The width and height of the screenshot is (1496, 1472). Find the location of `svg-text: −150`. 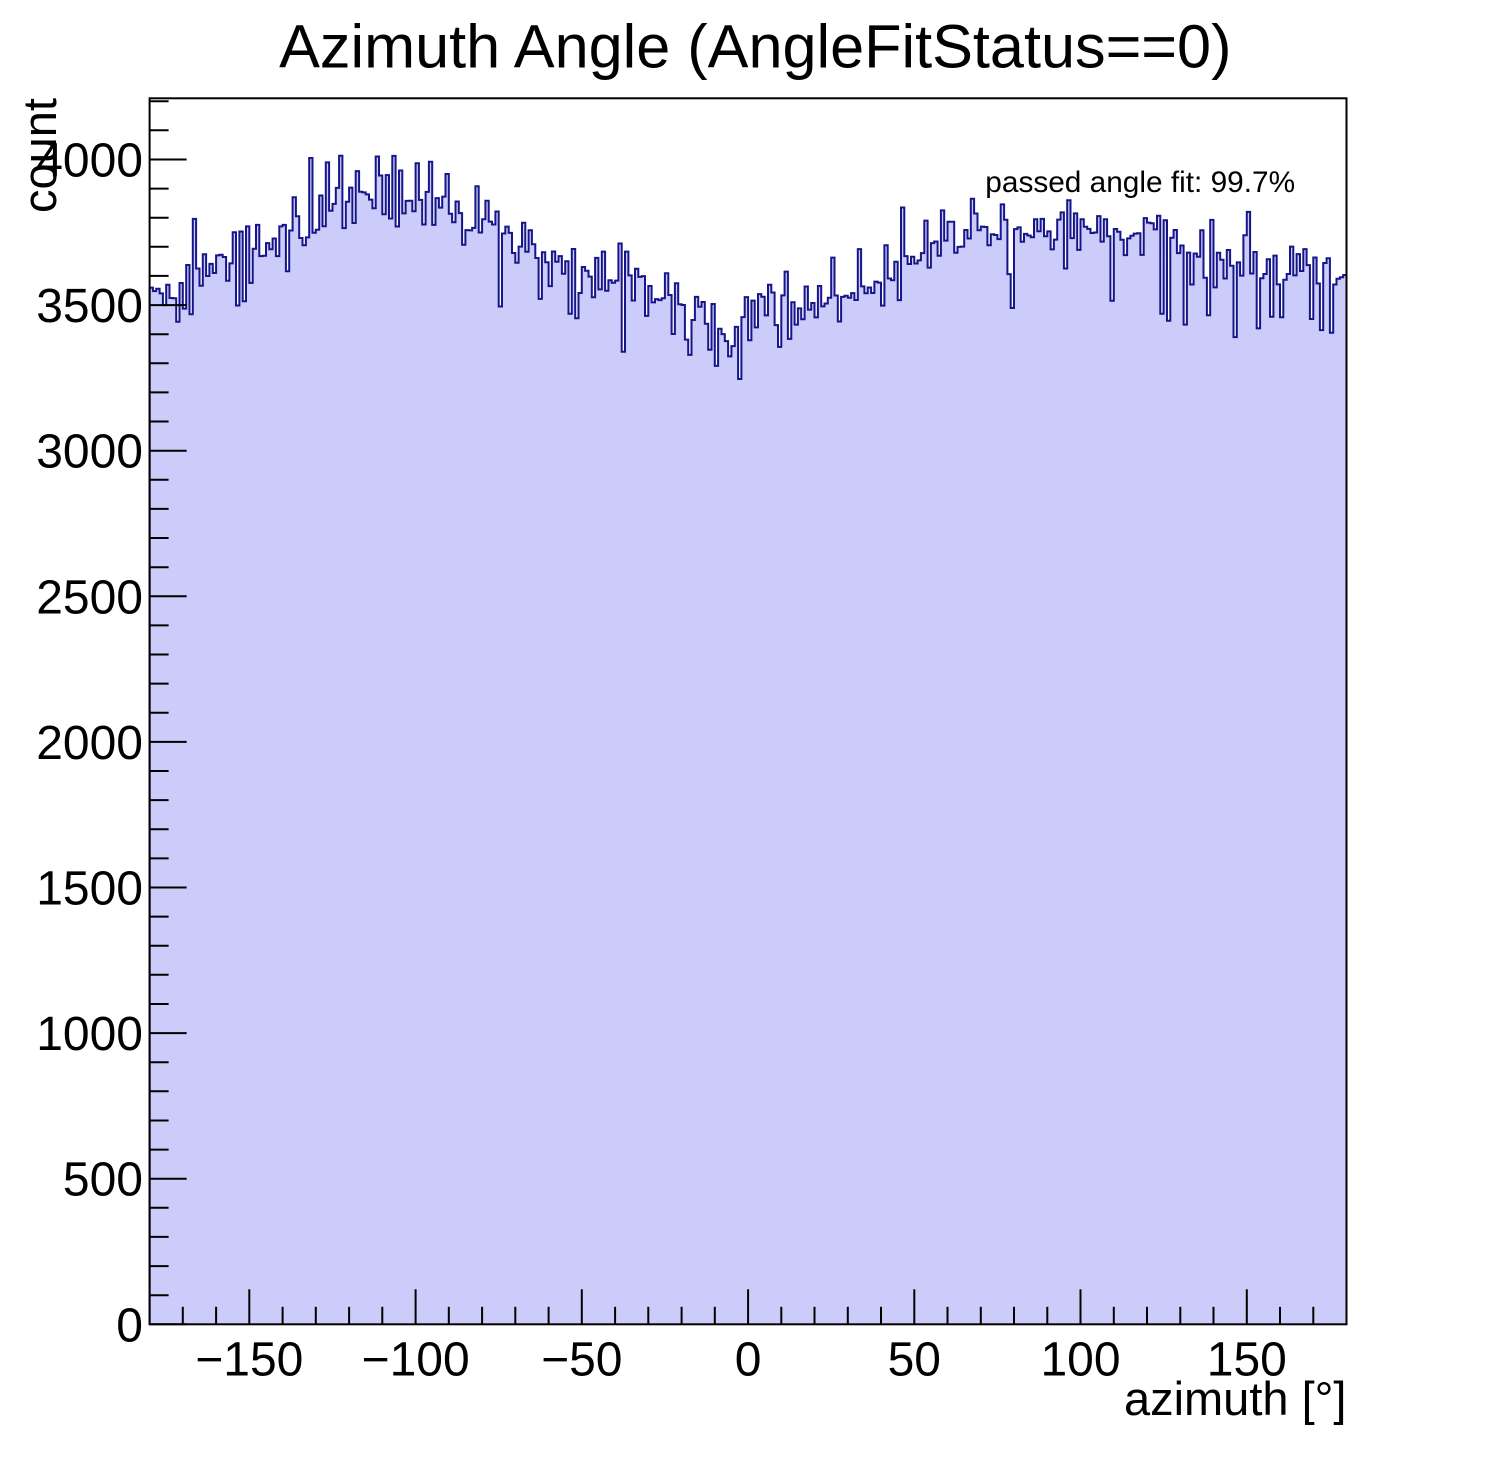

svg-text: −150 is located at coordinates (249, 1359).